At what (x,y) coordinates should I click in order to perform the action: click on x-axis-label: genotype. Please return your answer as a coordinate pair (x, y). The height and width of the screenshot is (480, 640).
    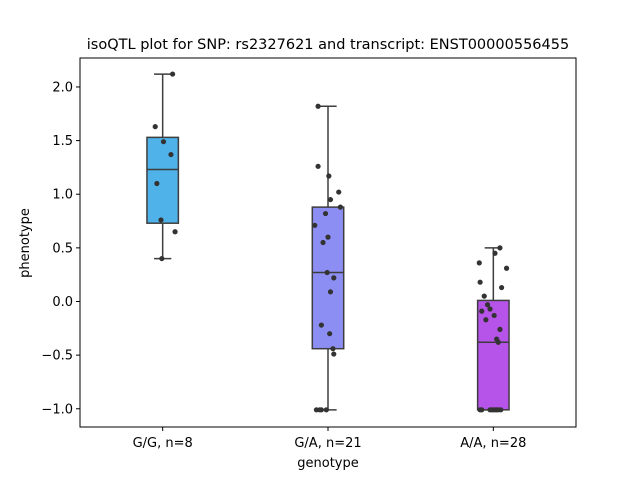
    Looking at the image, I should click on (327, 463).